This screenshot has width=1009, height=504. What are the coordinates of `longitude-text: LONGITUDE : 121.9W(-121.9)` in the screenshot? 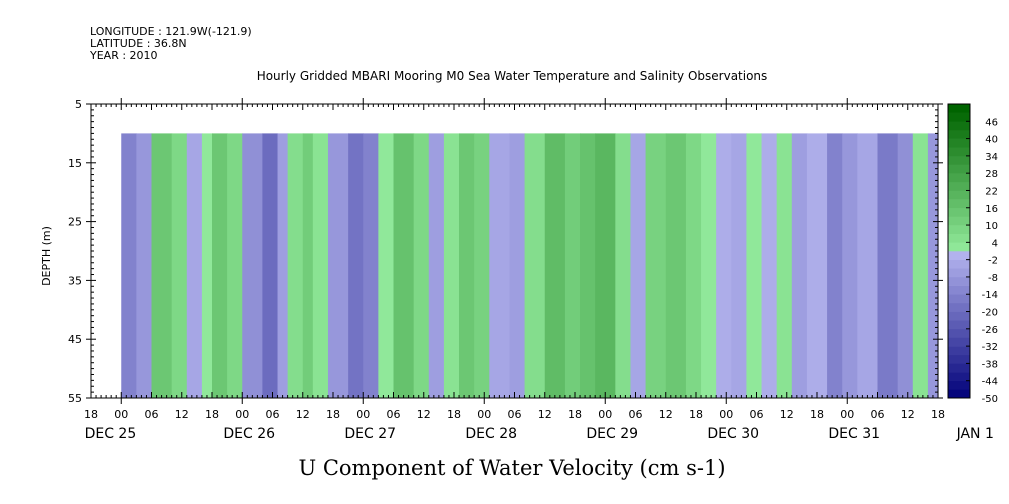 It's located at (171, 31).